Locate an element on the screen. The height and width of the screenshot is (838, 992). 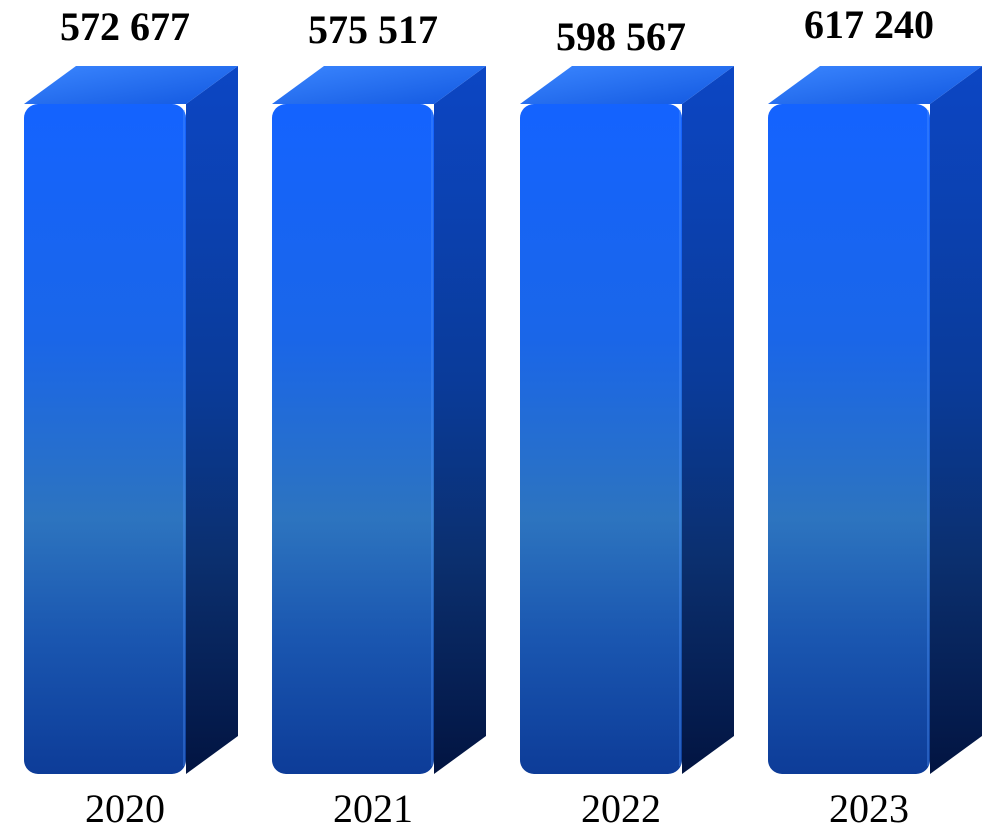
category-label-2022: 2022 is located at coordinates (621, 808).